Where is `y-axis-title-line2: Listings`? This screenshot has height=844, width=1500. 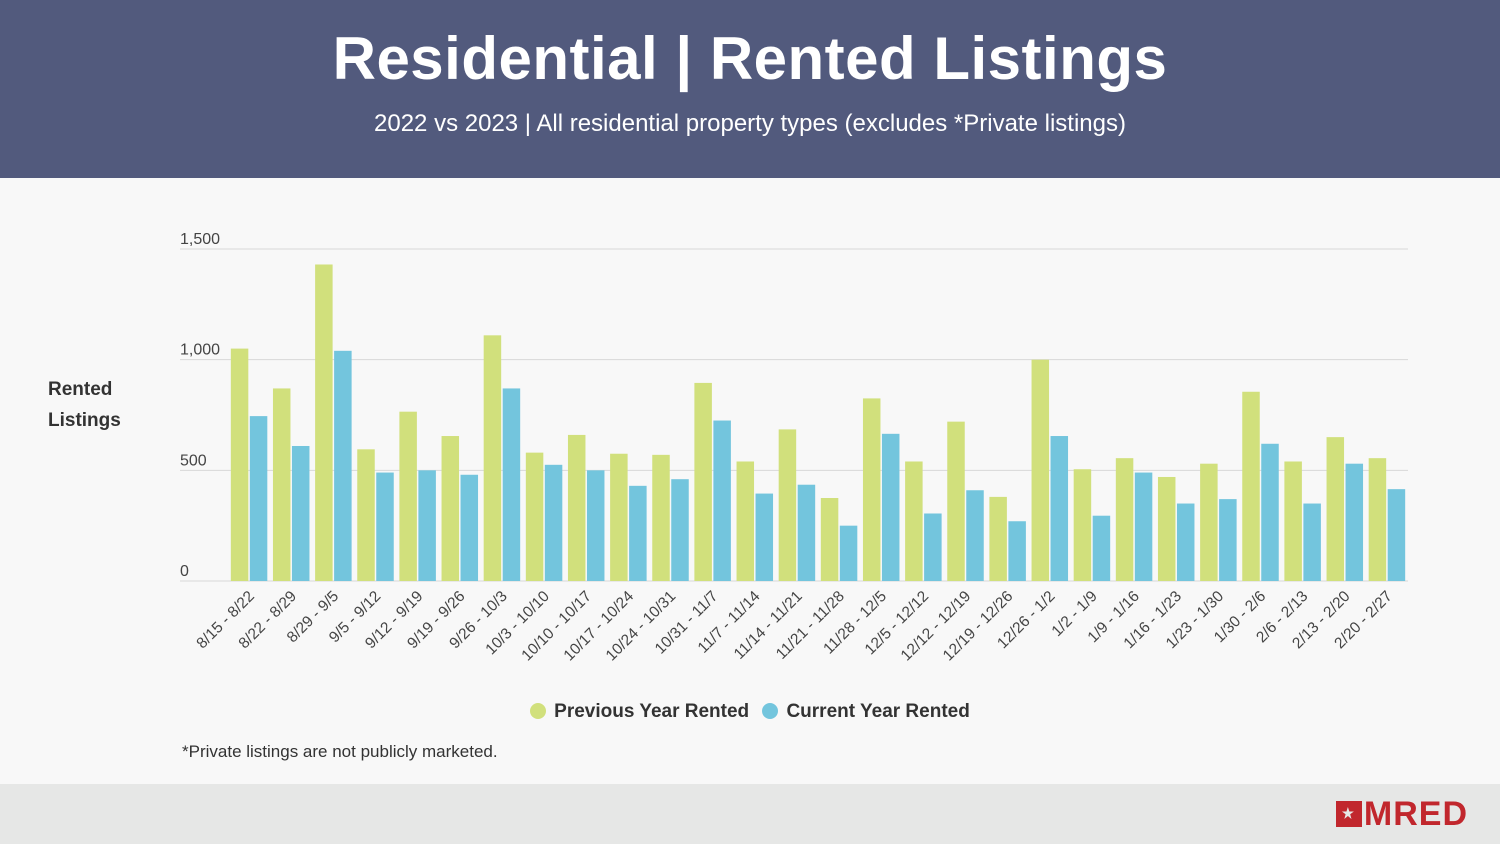 y-axis-title-line2: Listings is located at coordinates (84, 420).